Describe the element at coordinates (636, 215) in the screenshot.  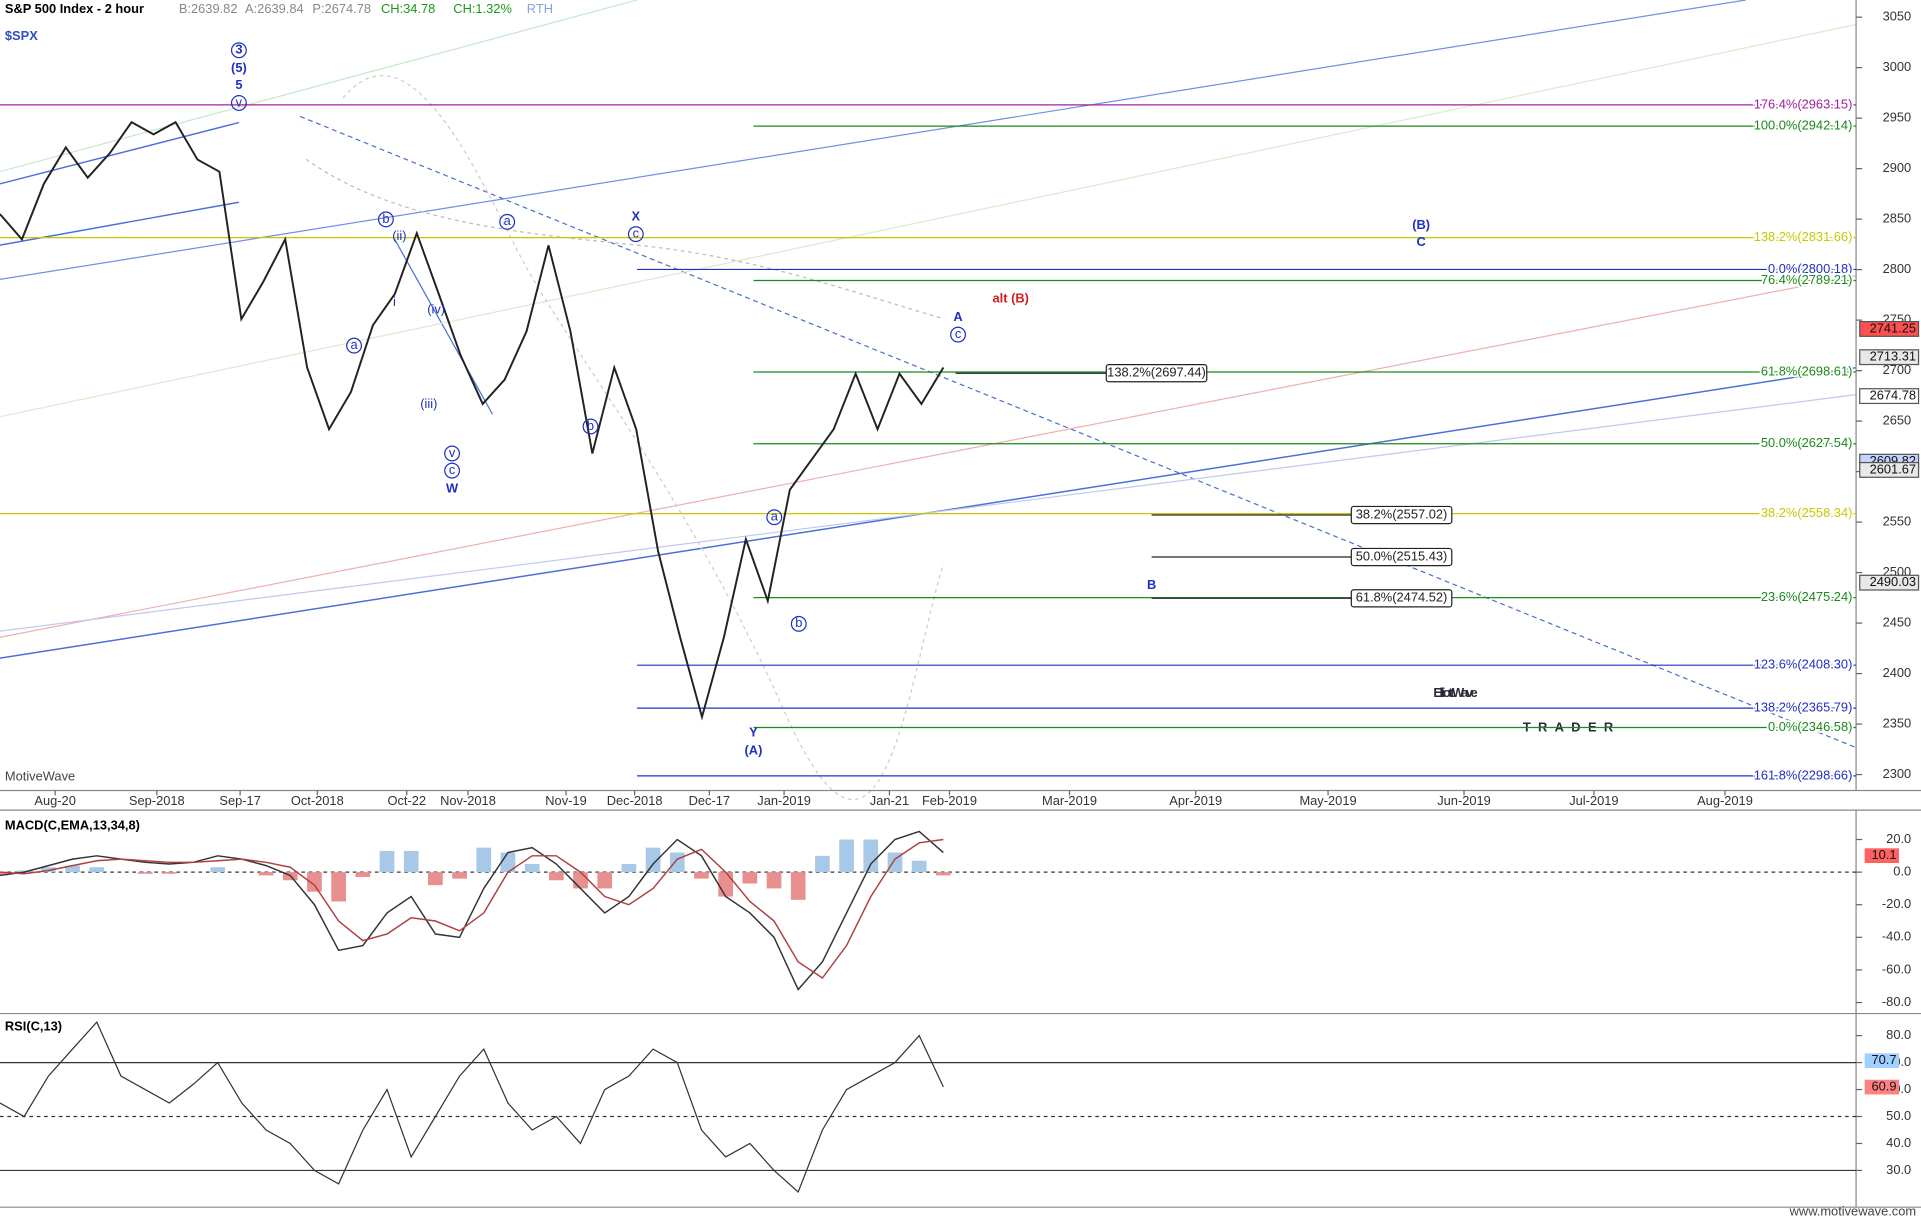
I see `wave-label: X` at that location.